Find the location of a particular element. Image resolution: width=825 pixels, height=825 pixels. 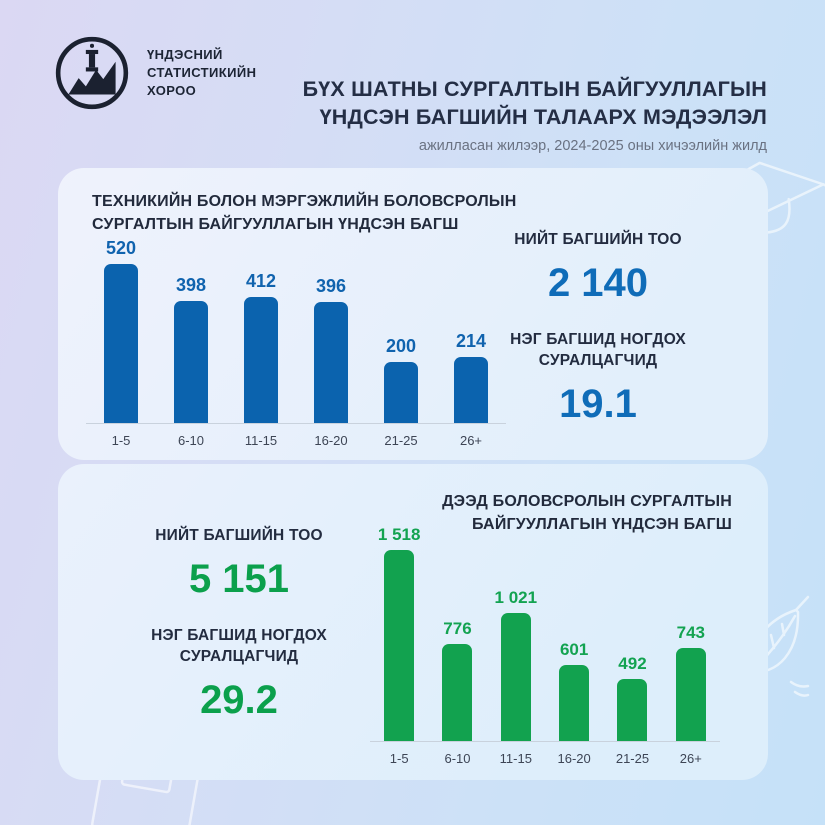

bar-group: 214 is located at coordinates (471, 377).